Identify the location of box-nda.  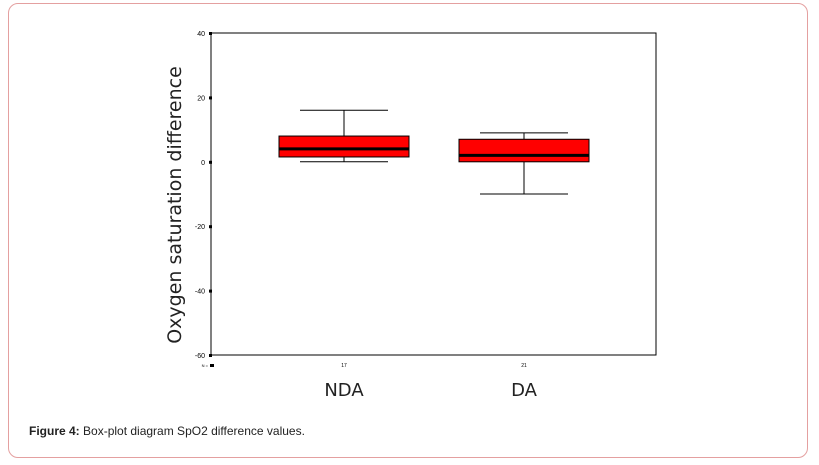
(344, 136).